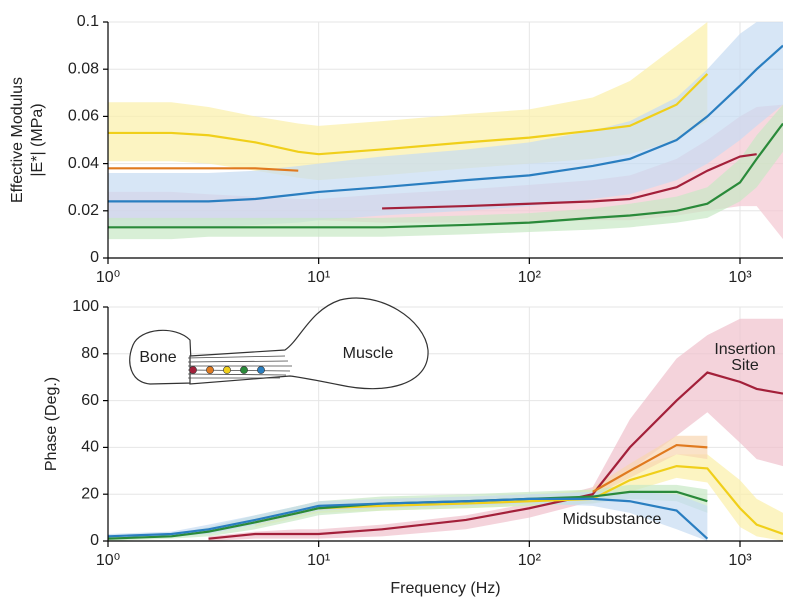  I want to click on y-tick-label: 20, so click(90, 493).